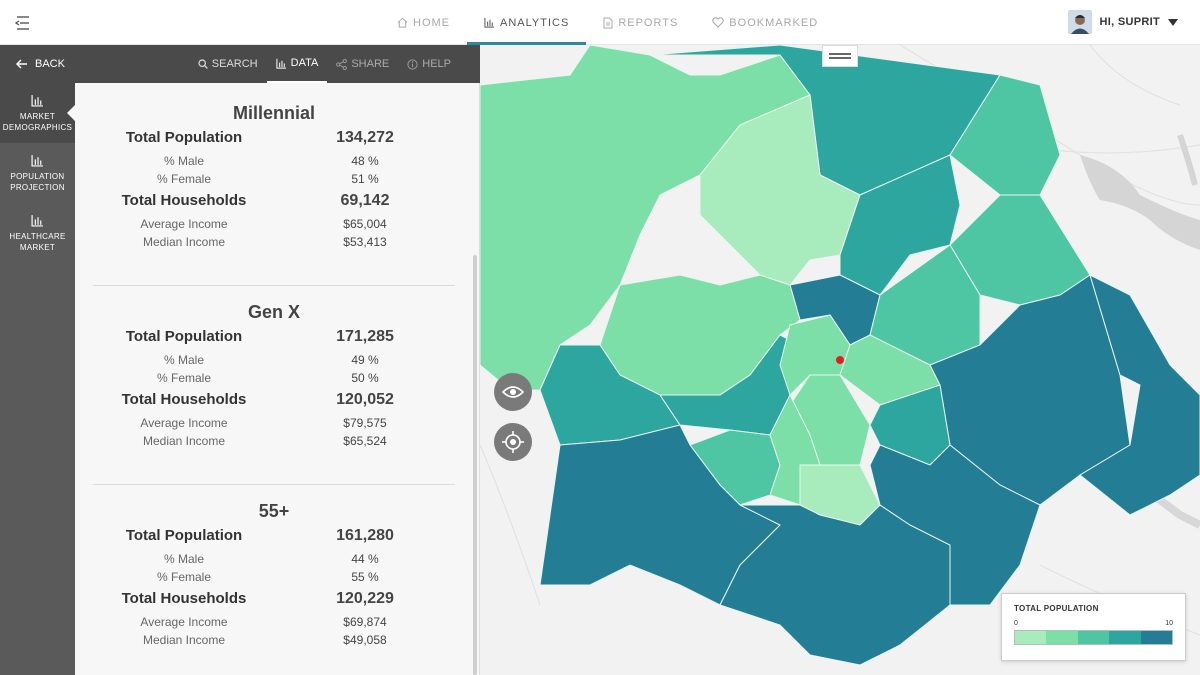 Image resolution: width=1200 pixels, height=675 pixels. Describe the element at coordinates (365, 360) in the screenshot. I see `stat-value: 49 %` at that location.